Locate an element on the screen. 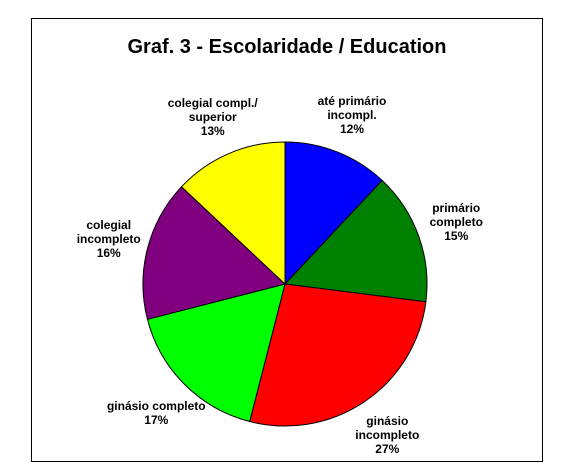 The image size is (562, 464). category-label: colegial compl./ superior is located at coordinates (212, 109).